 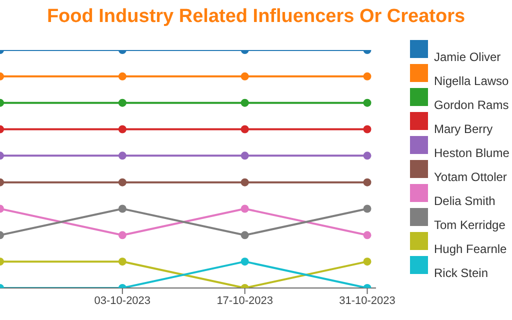 What do you see at coordinates (463, 129) in the screenshot?
I see `legend-label: Mary Berry` at bounding box center [463, 129].